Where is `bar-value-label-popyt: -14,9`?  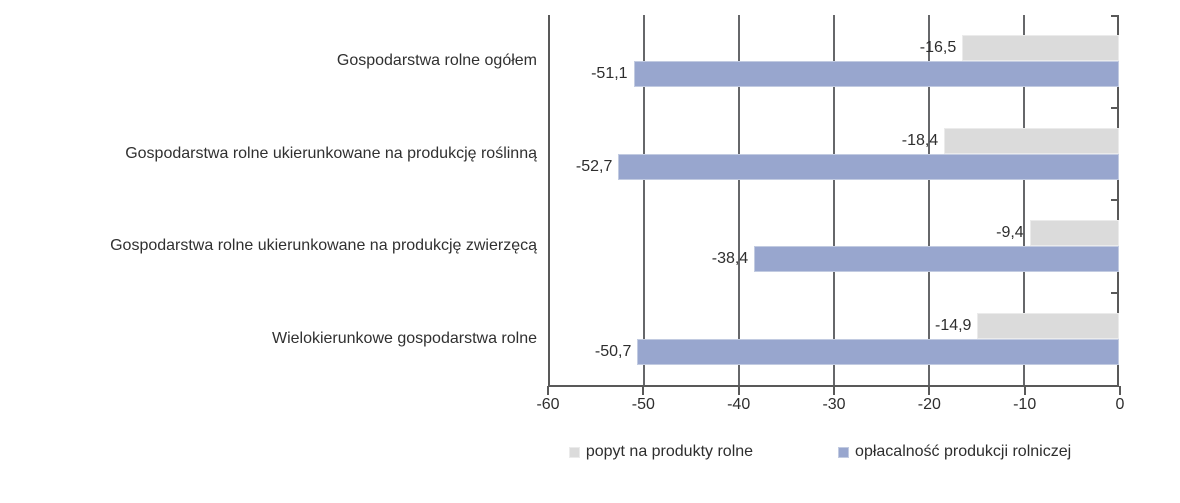 bar-value-label-popyt: -14,9 is located at coordinates (953, 325).